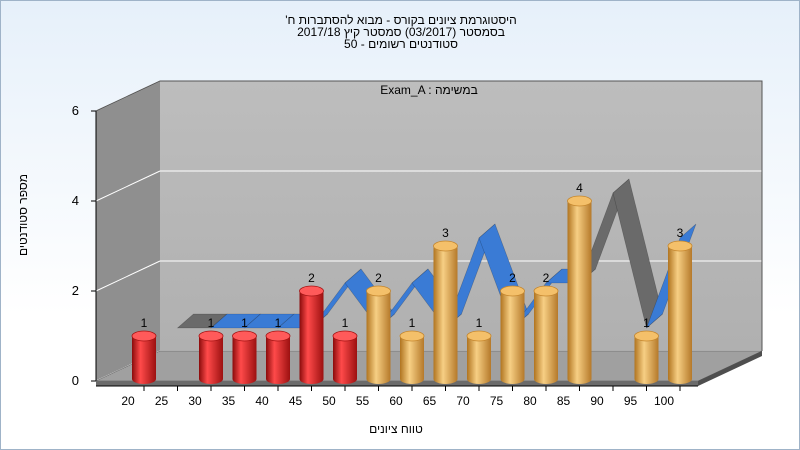 Image resolution: width=800 pixels, height=450 pixels. I want to click on bar: 4, so click(579, 282).